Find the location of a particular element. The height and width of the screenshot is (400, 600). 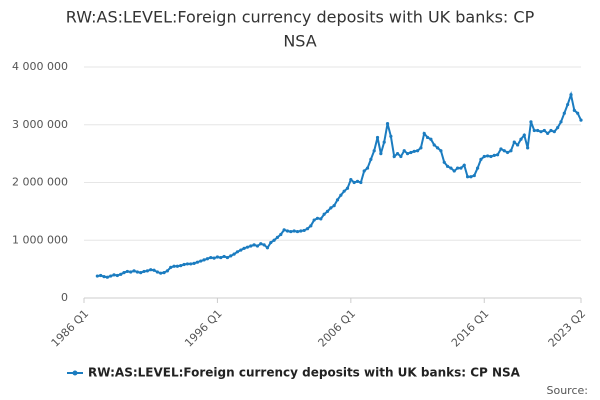

y-tick-label: 1 000 000 is located at coordinates (40, 239).